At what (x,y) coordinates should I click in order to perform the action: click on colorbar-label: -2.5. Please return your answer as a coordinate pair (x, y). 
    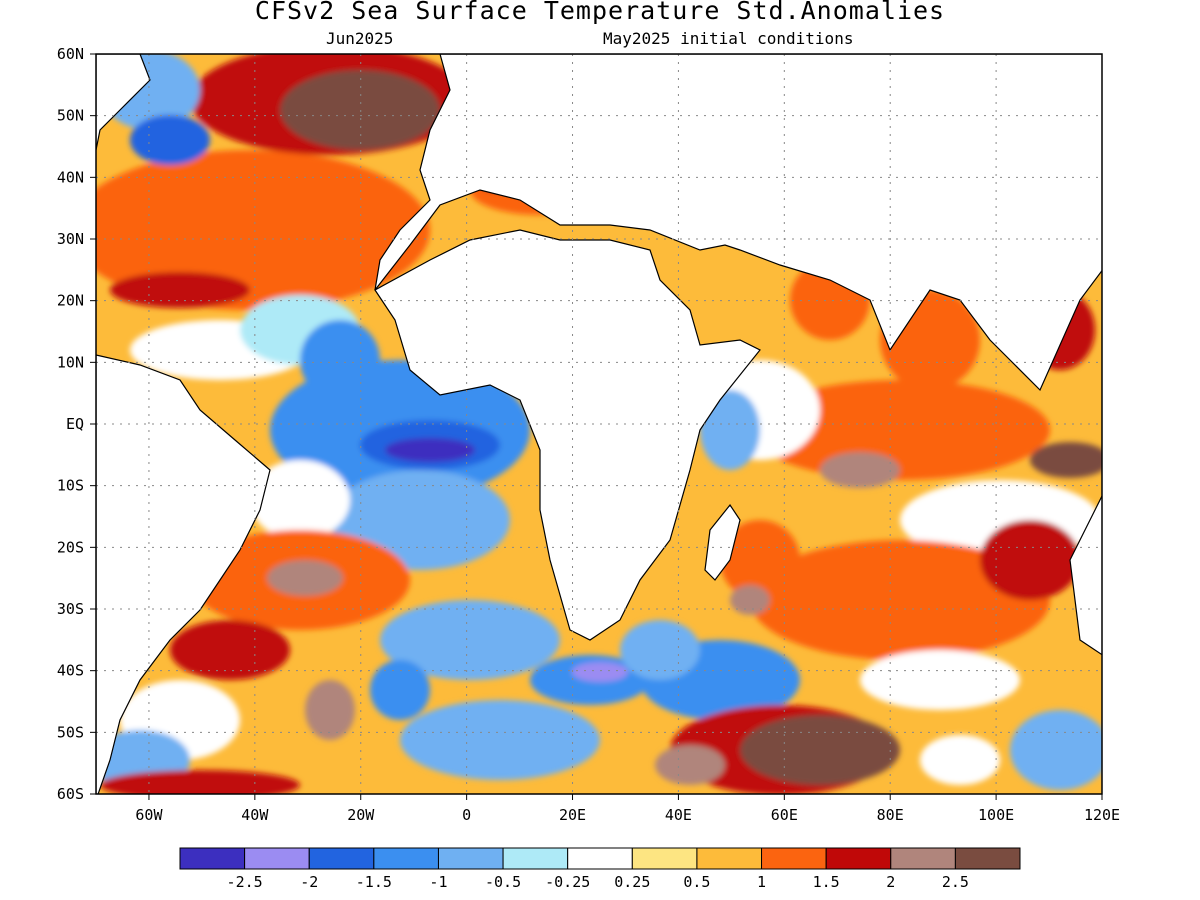
    Looking at the image, I should click on (245, 882).